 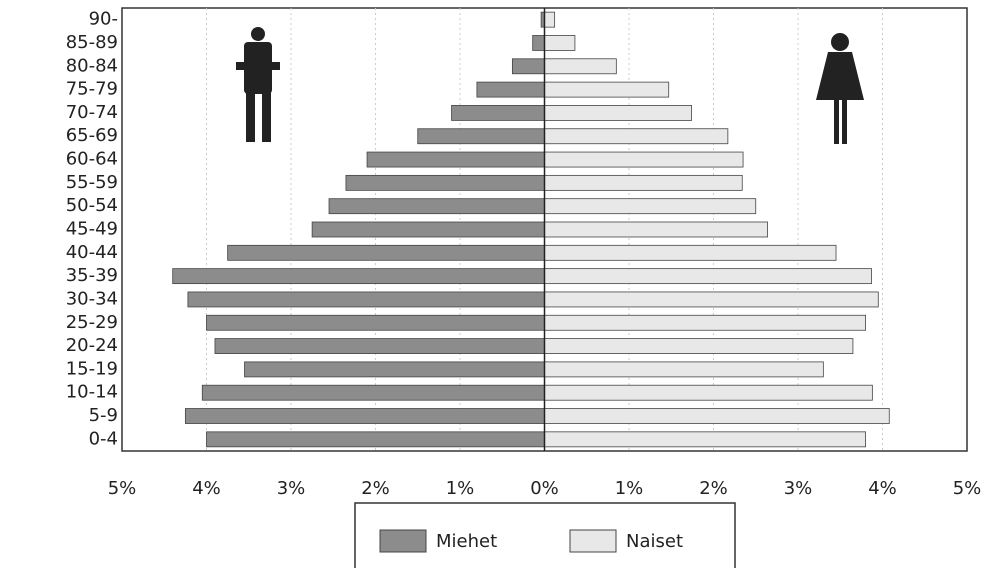 I want to click on y-tick-label: 0-4, so click(x=103, y=438).